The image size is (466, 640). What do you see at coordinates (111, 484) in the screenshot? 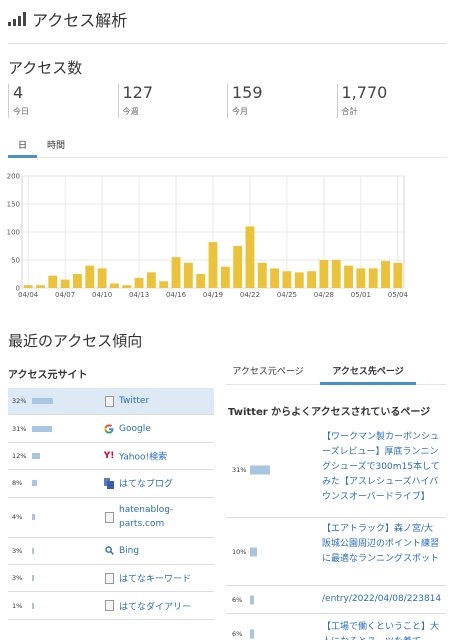
I see `source-item-hatena-blog: 8% はてなブログ` at bounding box center [111, 484].